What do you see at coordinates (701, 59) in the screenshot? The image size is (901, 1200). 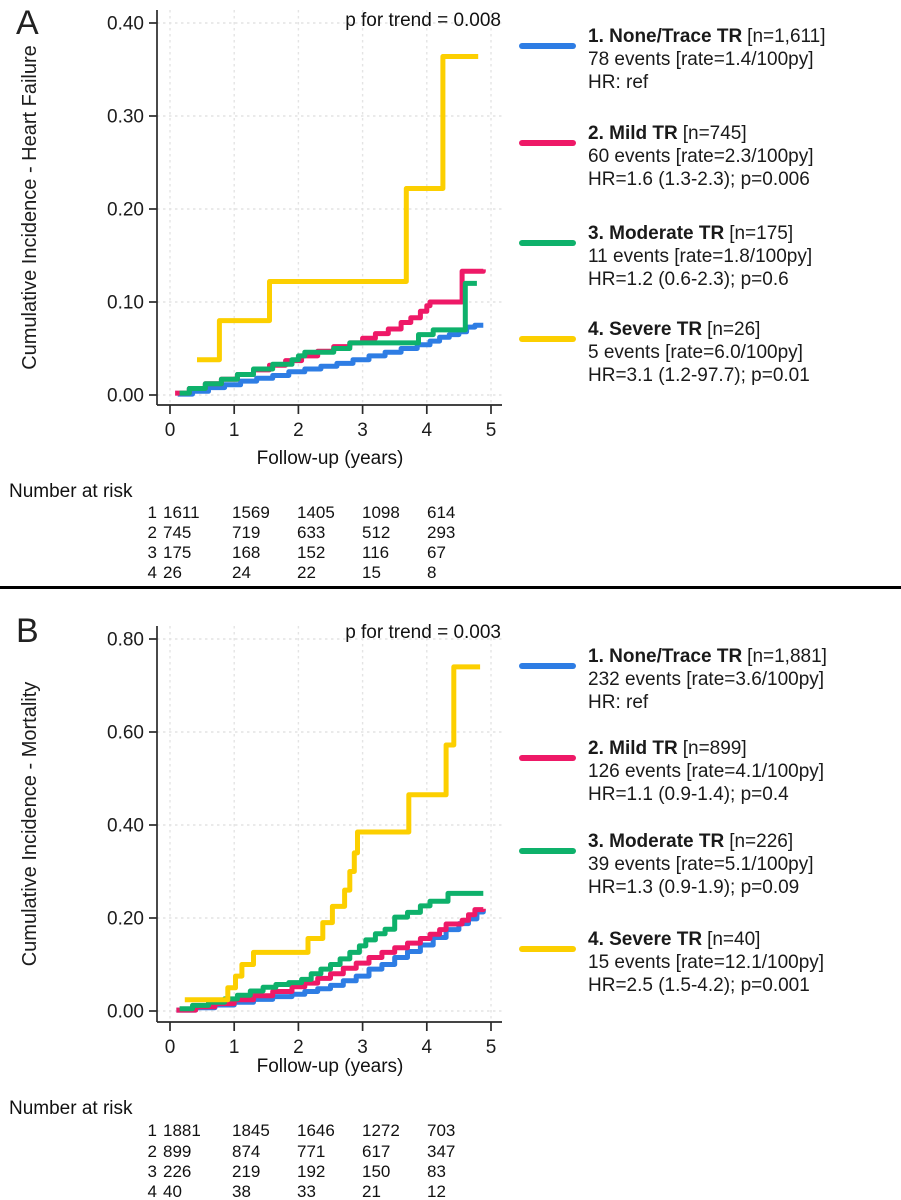 I see `legend-events: 78 events [rate=1.4/100py]` at bounding box center [701, 59].